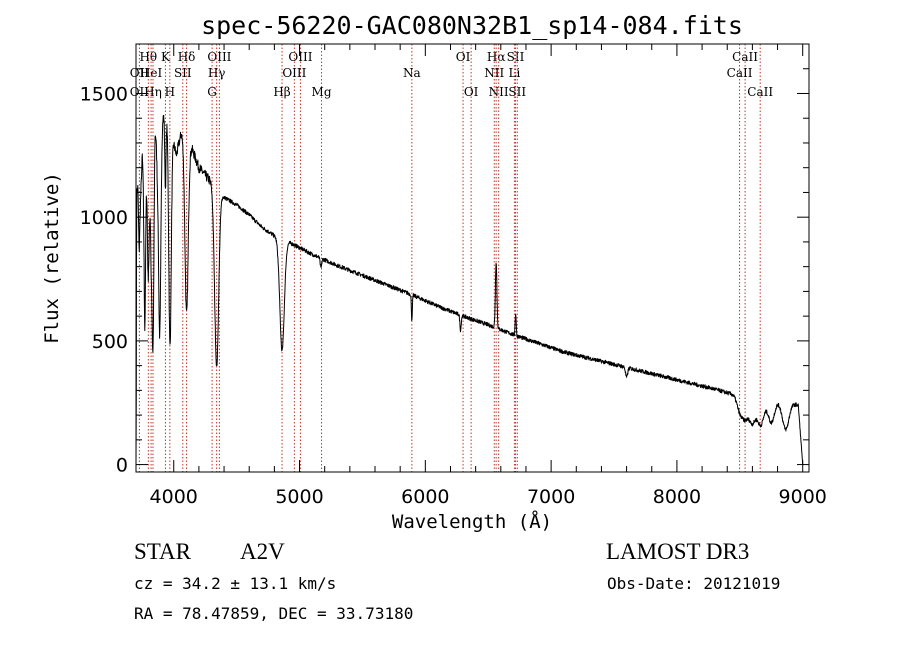 The width and height of the screenshot is (900, 649). I want to click on subclass: A2V, so click(262, 551).